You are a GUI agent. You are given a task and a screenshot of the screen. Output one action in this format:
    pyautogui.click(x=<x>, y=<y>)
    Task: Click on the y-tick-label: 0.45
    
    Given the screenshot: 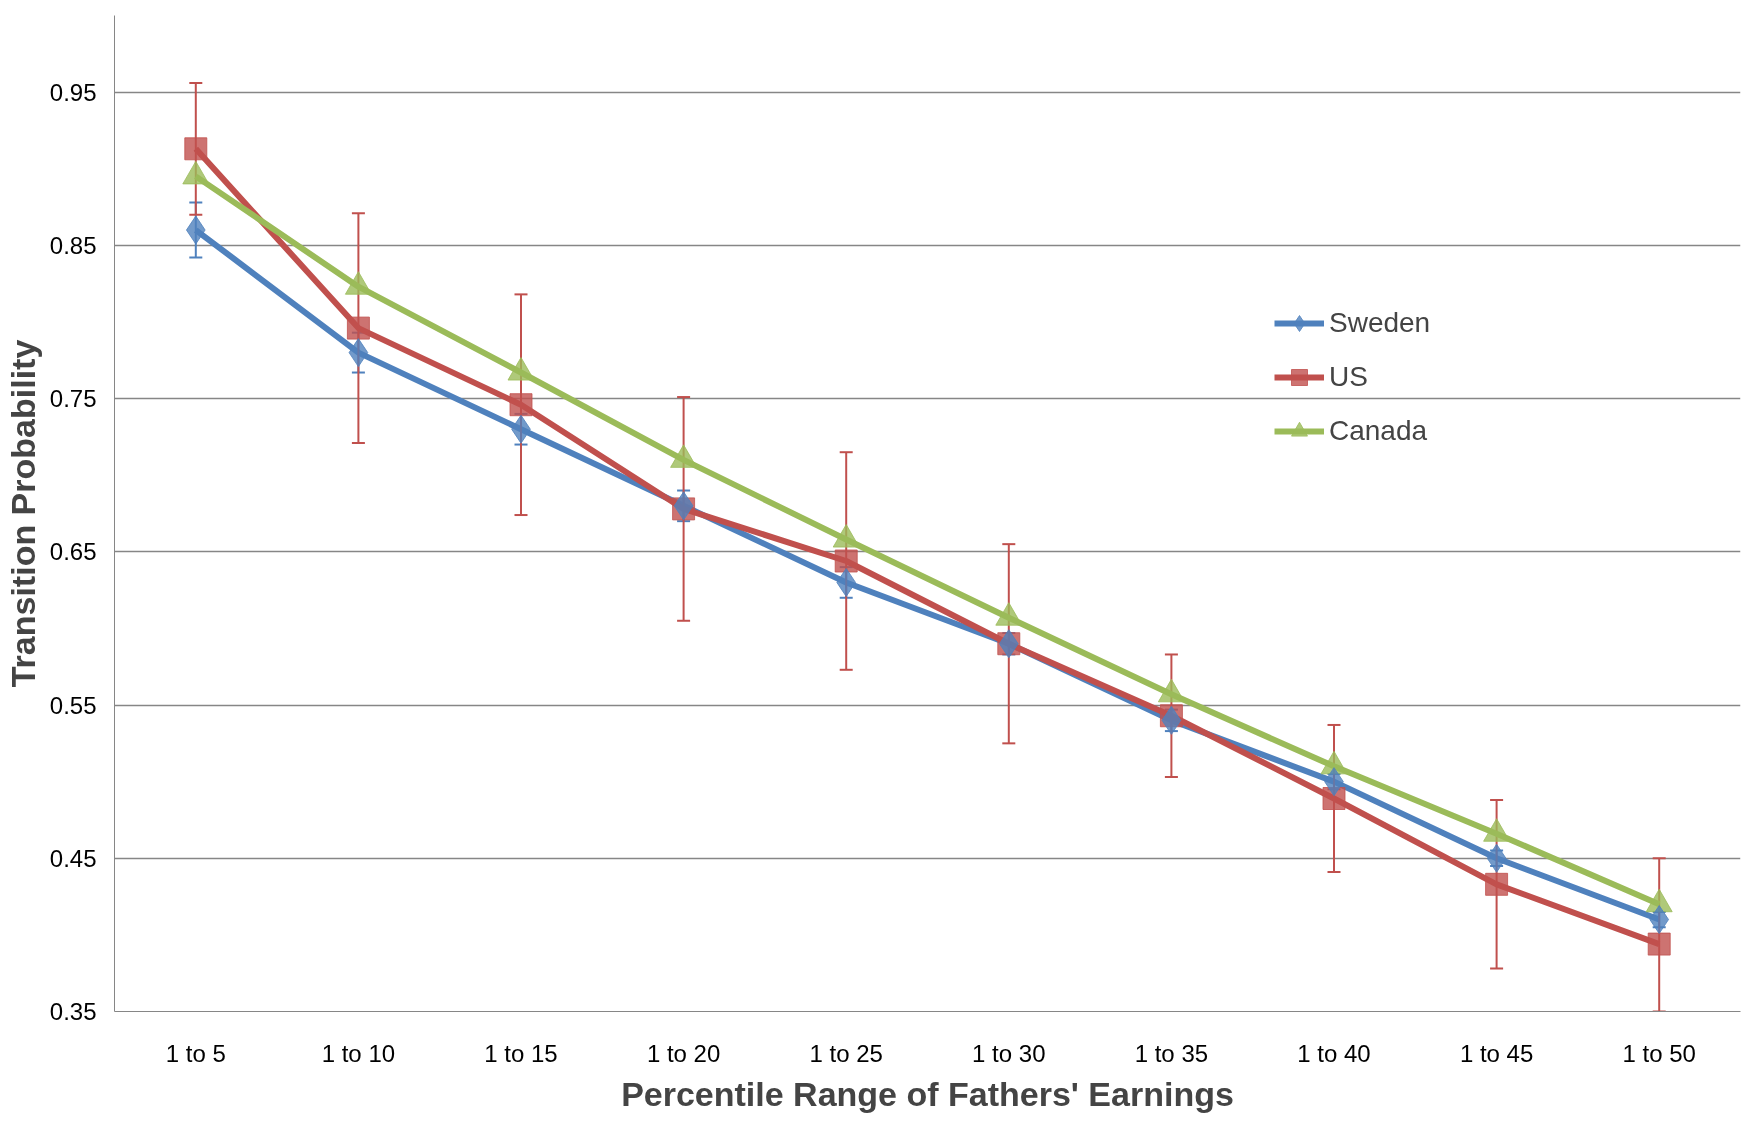 What is the action you would take?
    pyautogui.click(x=73, y=858)
    